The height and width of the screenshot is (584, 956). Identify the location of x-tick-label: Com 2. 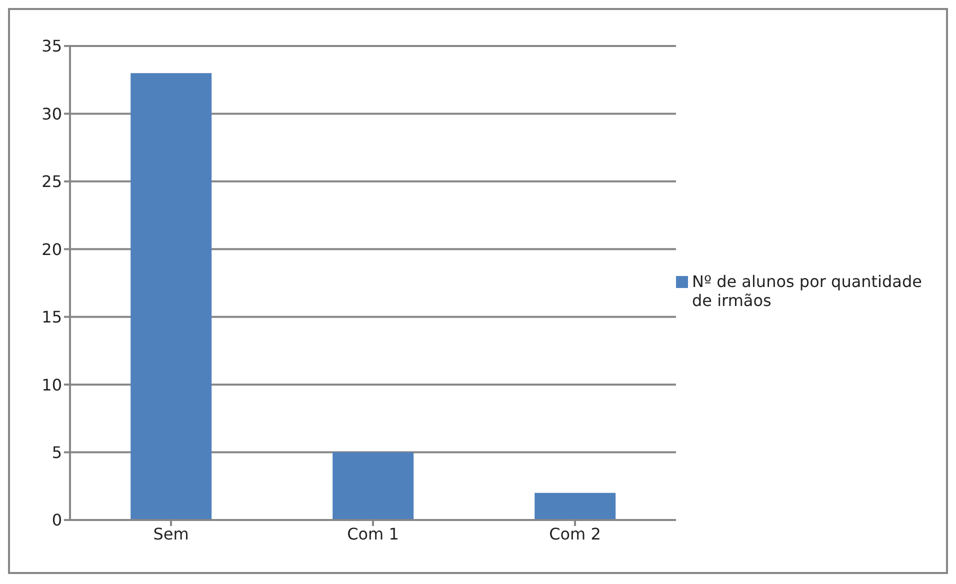
(575, 534).